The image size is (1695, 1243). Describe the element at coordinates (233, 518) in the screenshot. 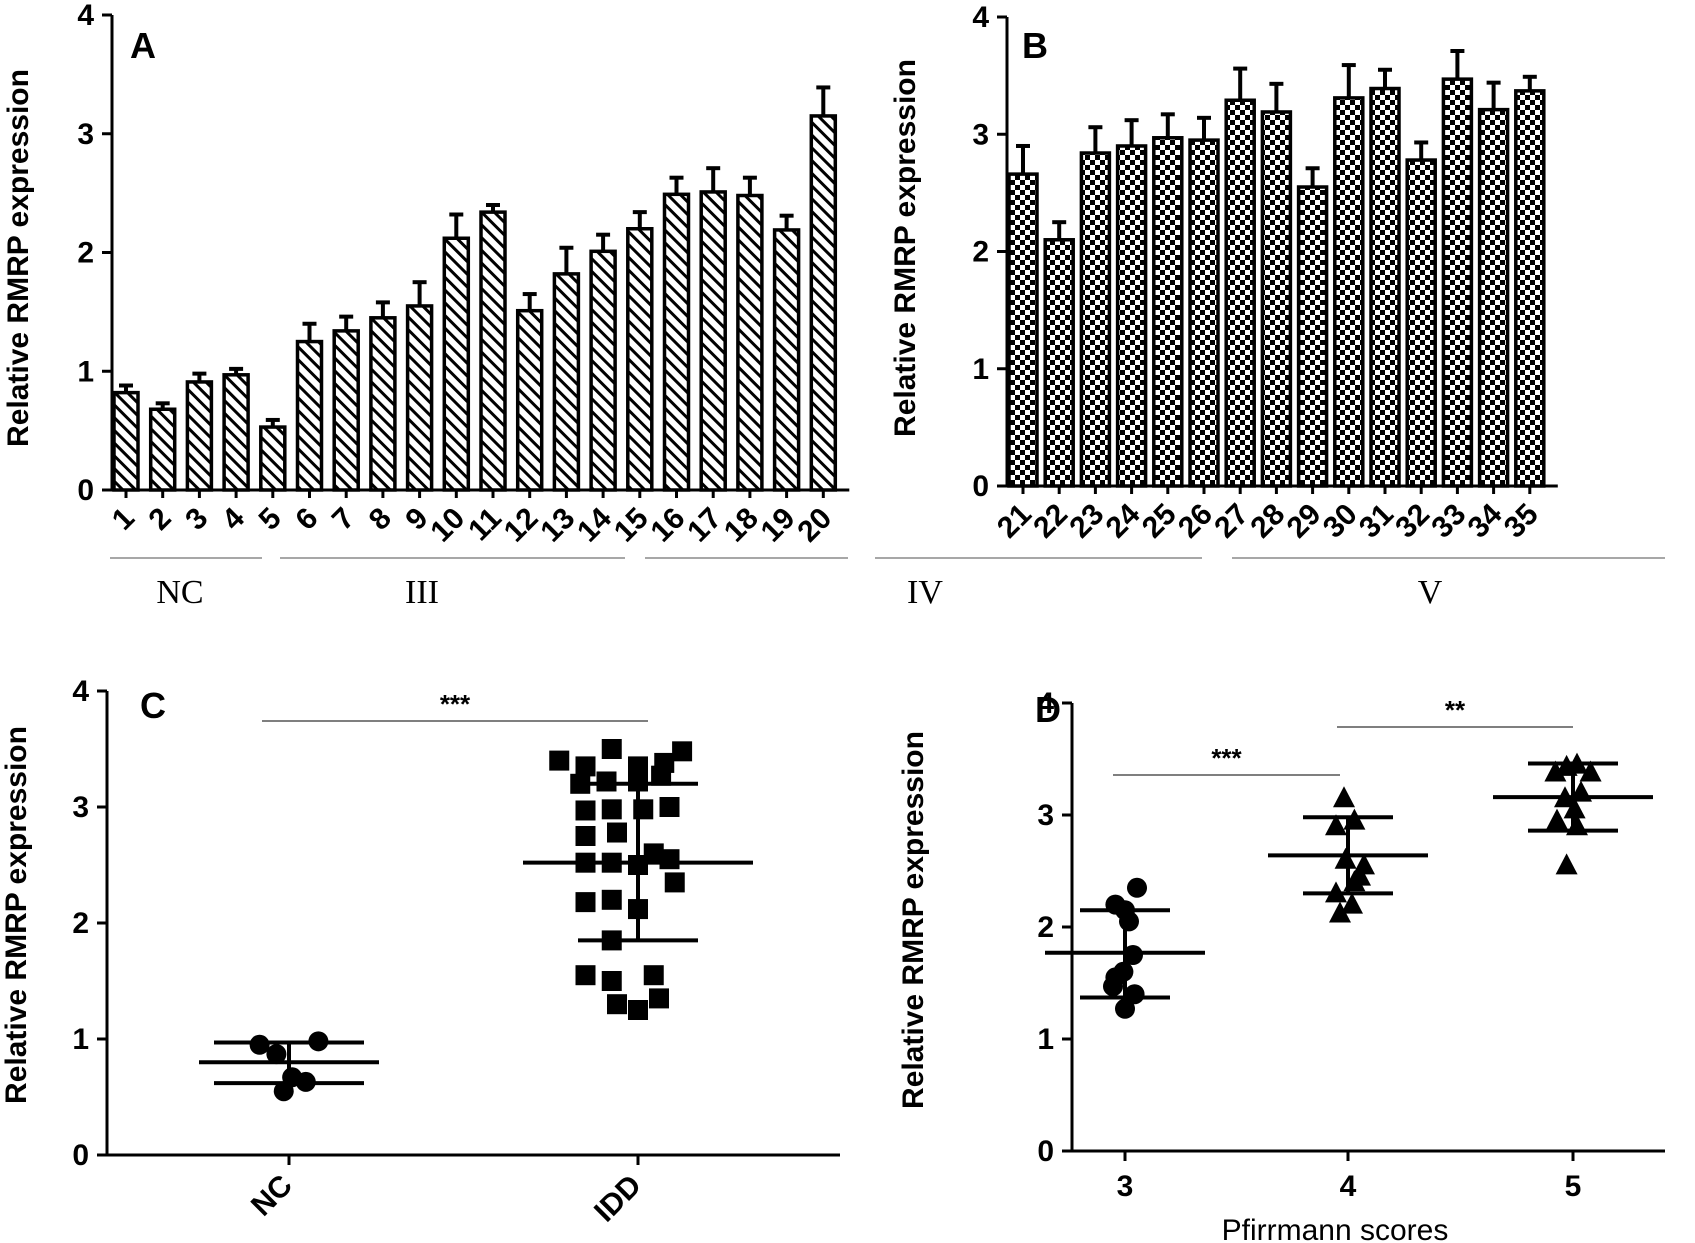

I see `panel-a-x-tick-label: 4` at that location.